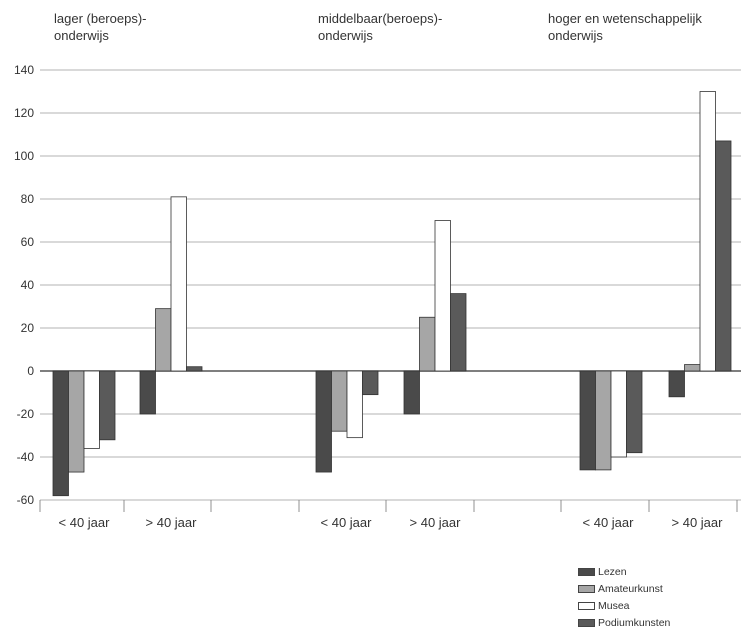 This screenshot has width=741, height=631. I want to click on legend-label-musea: Musea, so click(614, 605).